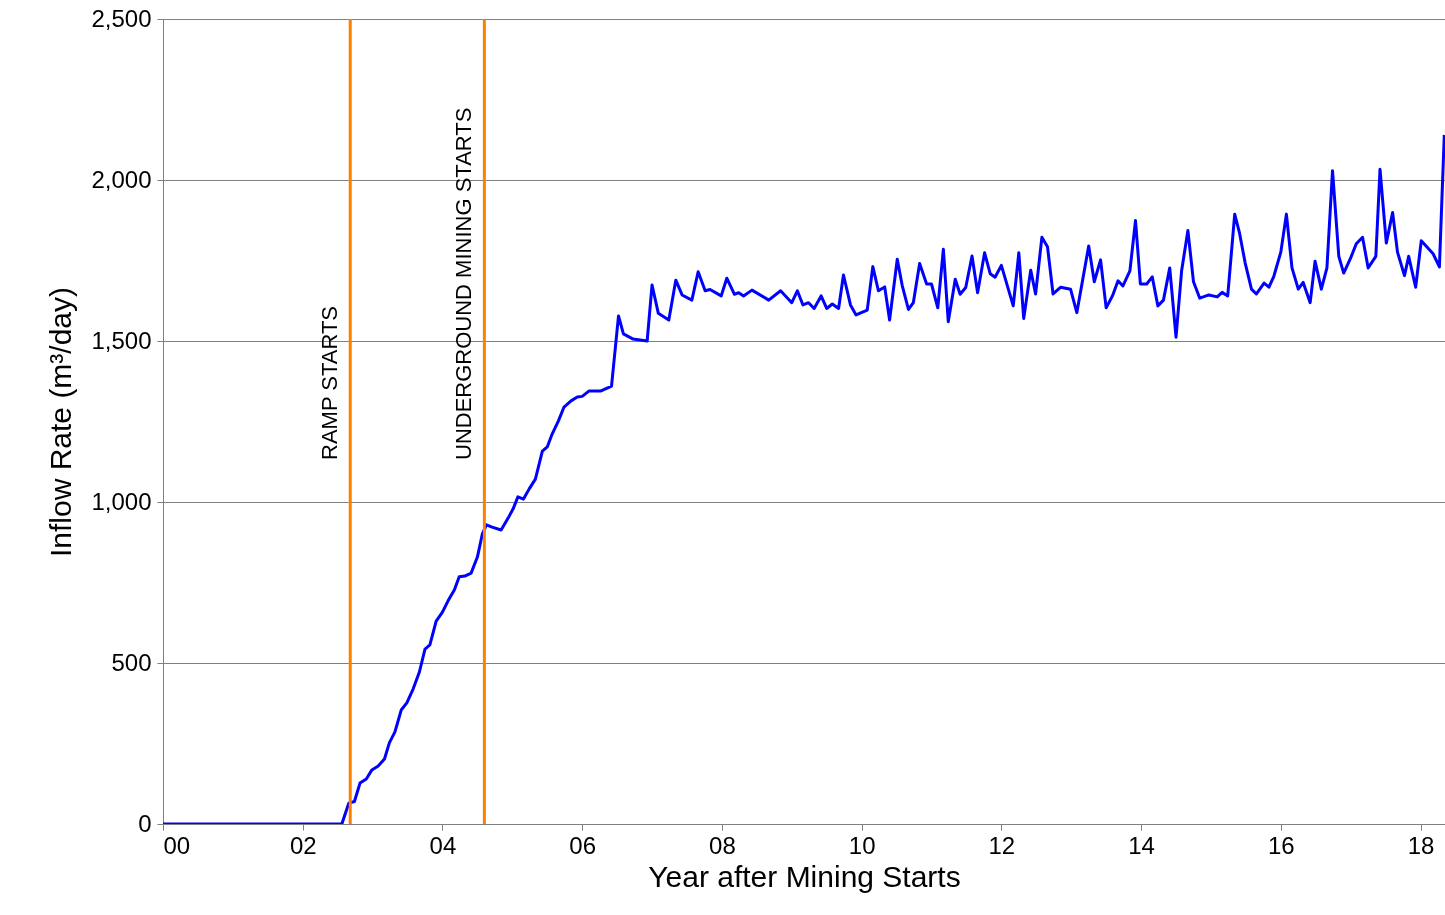 This screenshot has height=915, width=1445. What do you see at coordinates (862, 845) in the screenshot?
I see `x-tick-label: 10` at bounding box center [862, 845].